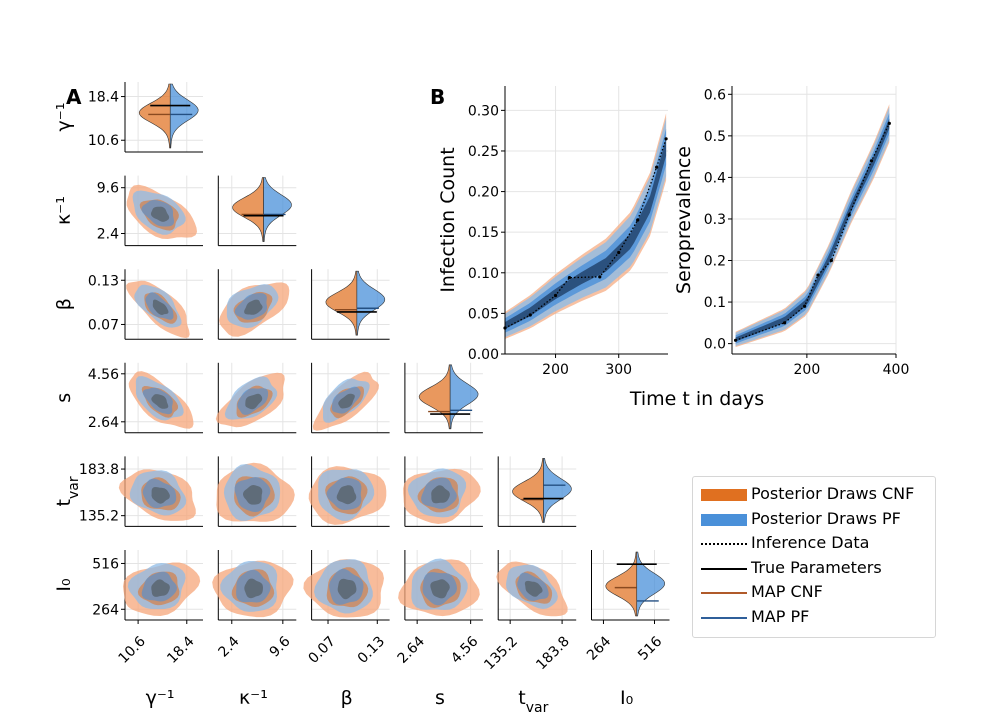 Image resolution: width=996 pixels, height=720 pixels. I want to click on y-axis-label: Infection Count, so click(448, 219).